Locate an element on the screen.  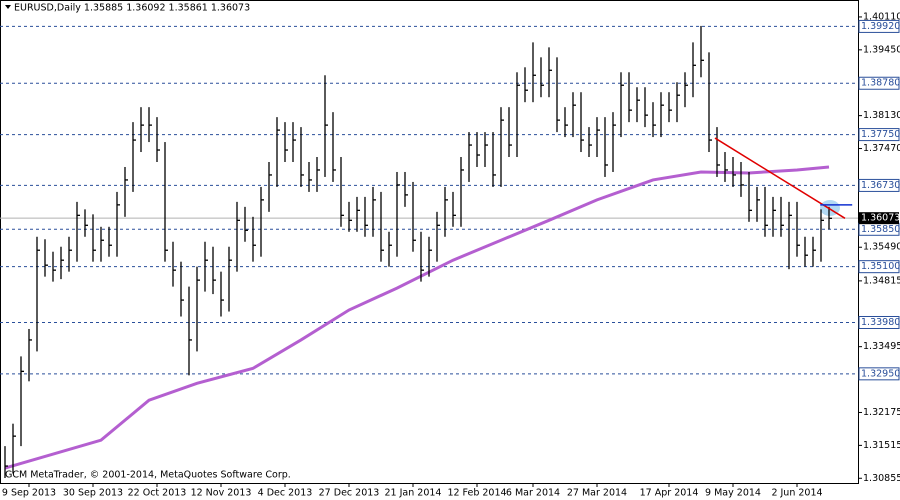
y-tick-label: 1.31515 is located at coordinates (881, 445).